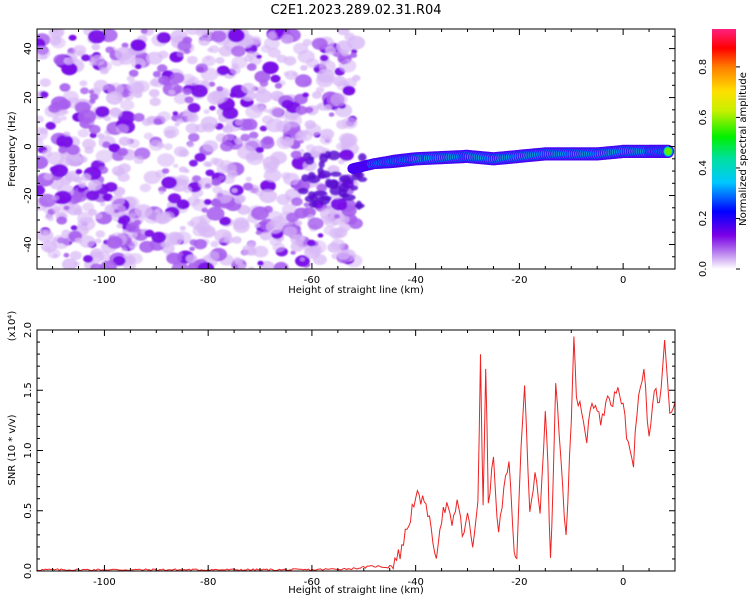 This screenshot has height=604, width=750. What do you see at coordinates (724, 149) in the screenshot?
I see `colorbar-gradient` at bounding box center [724, 149].